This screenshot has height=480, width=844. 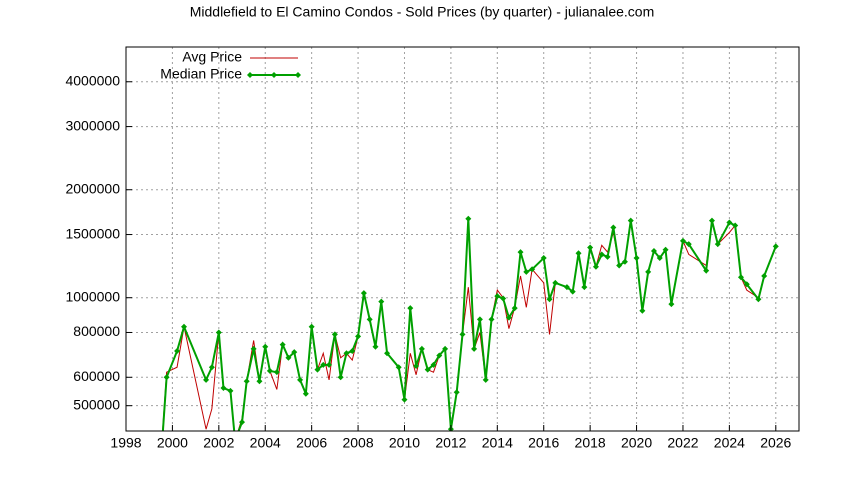 What do you see at coordinates (96, 376) in the screenshot?
I see `y-tick-label: 600000` at bounding box center [96, 376].